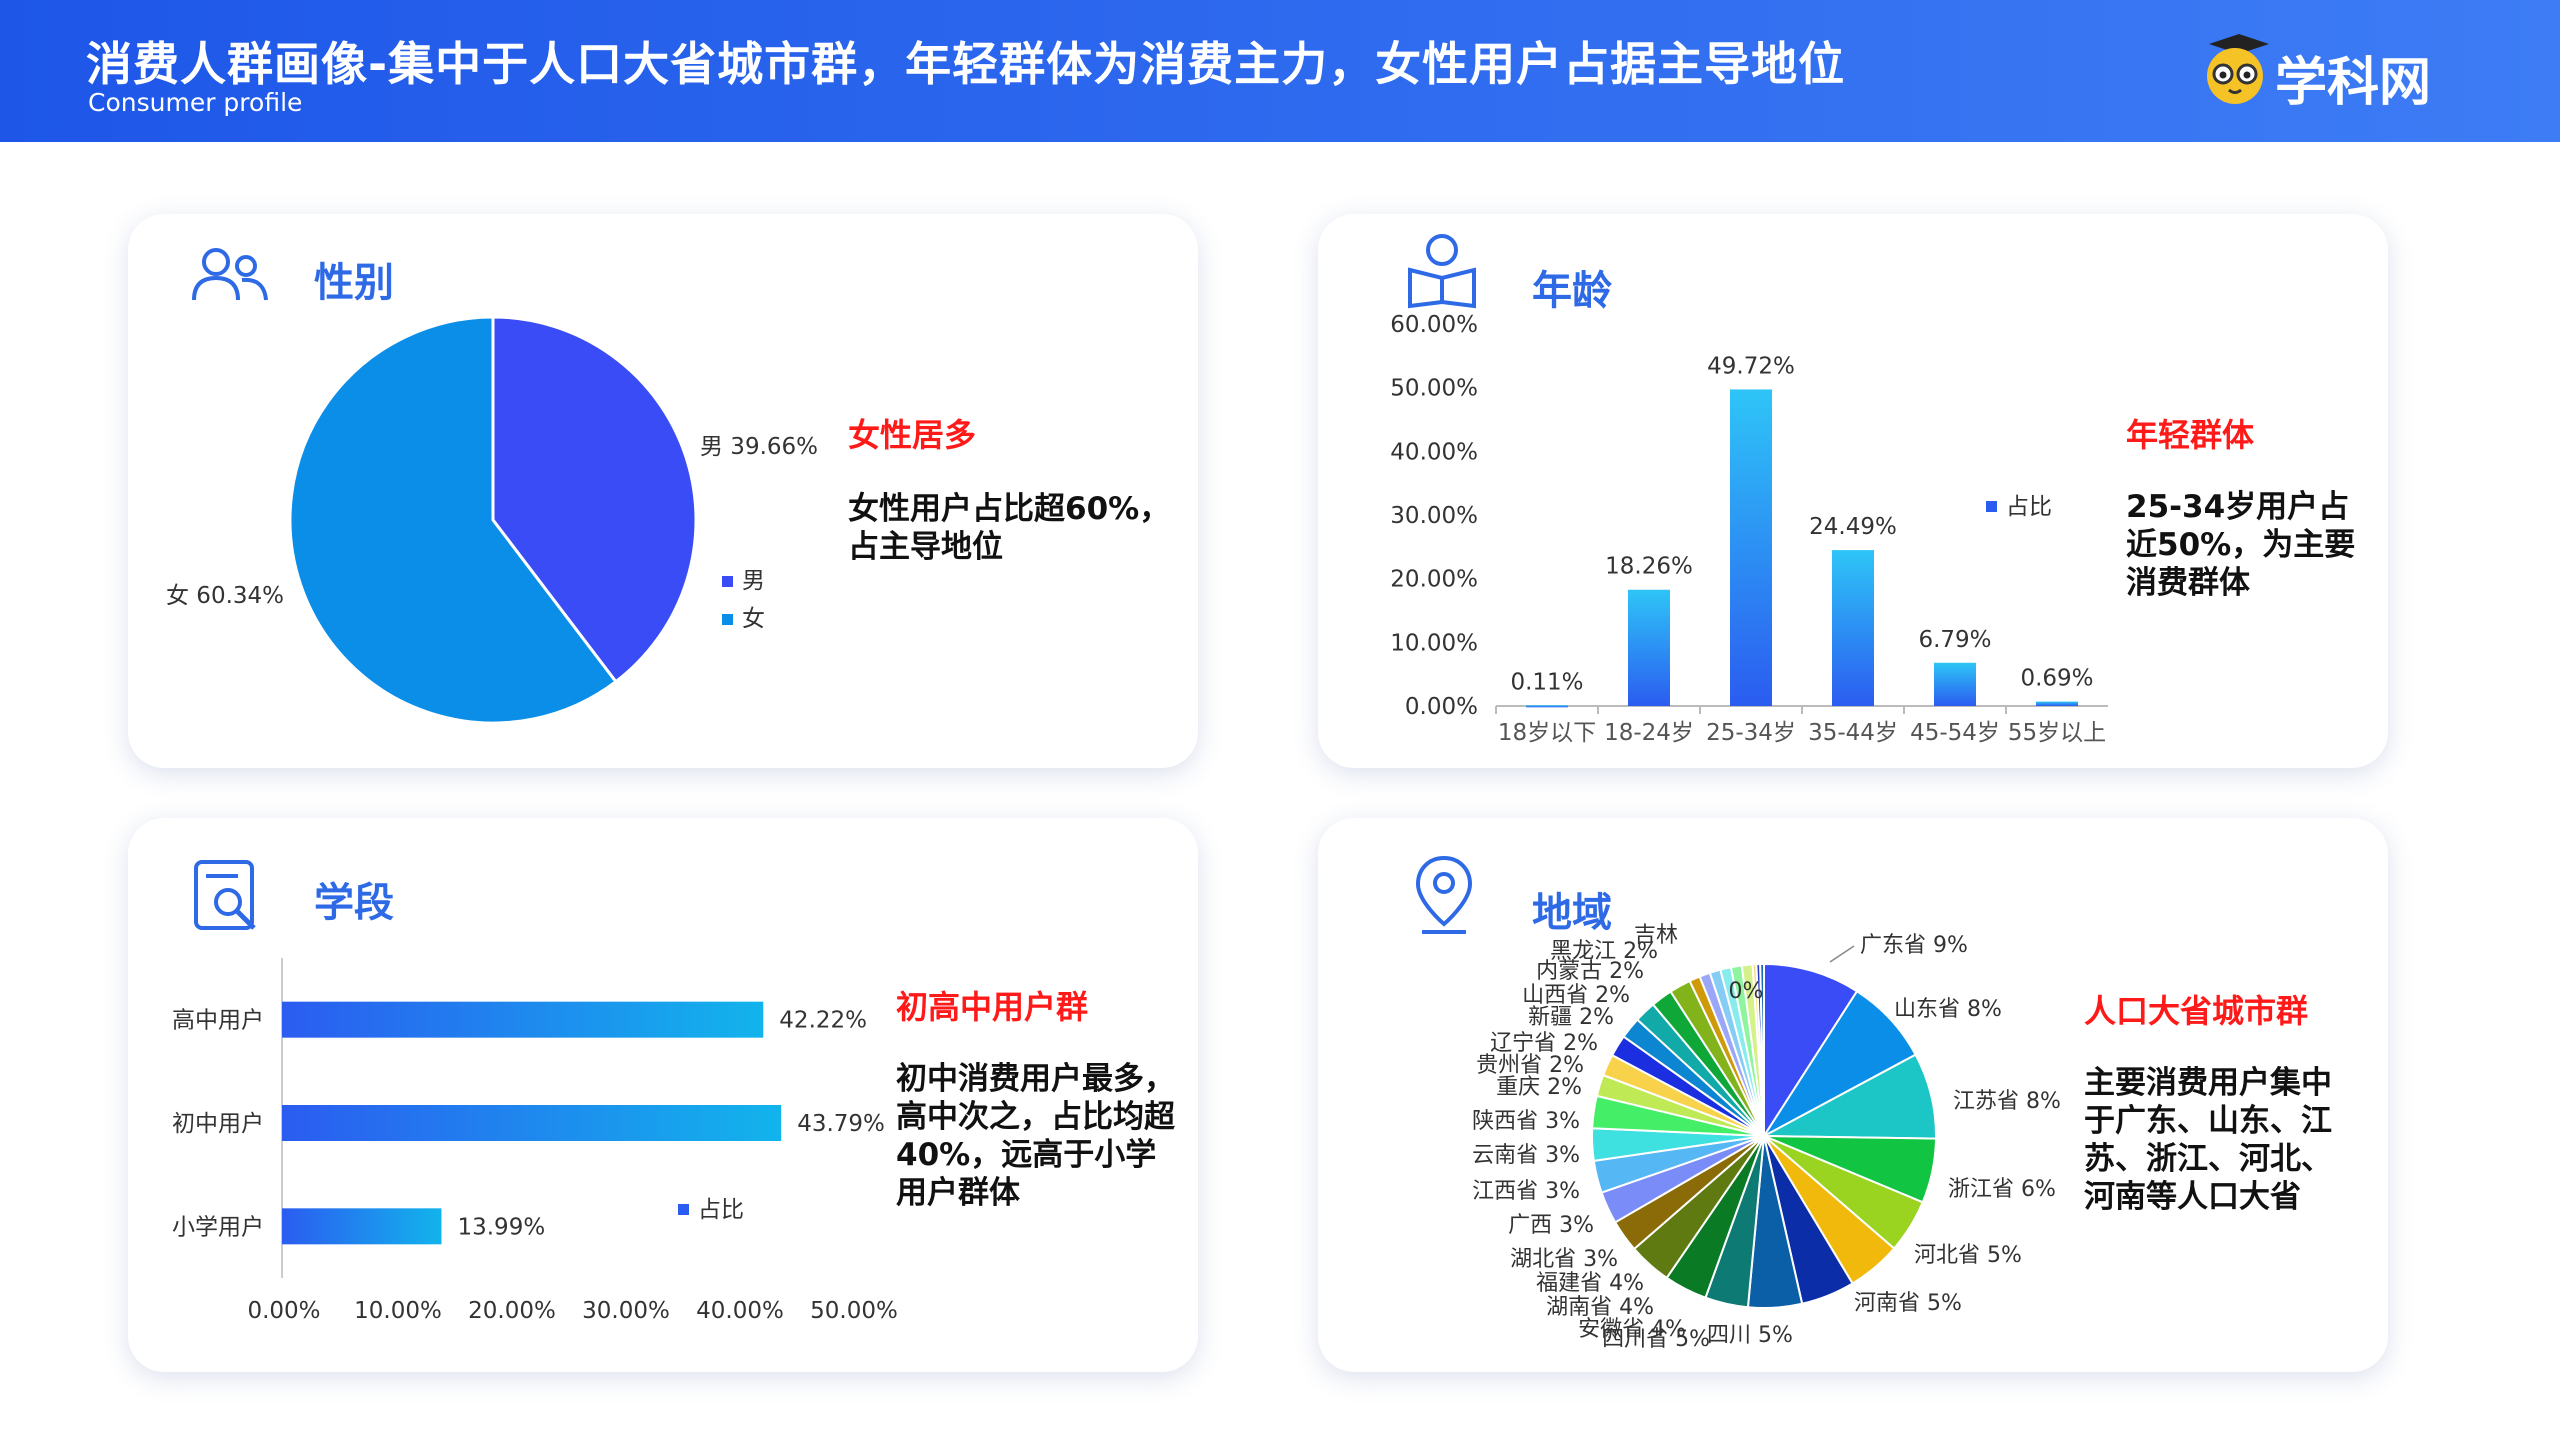 The height and width of the screenshot is (1440, 2560). What do you see at coordinates (2353, 83) in the screenshot?
I see `brand-logo-text: 学科网` at bounding box center [2353, 83].